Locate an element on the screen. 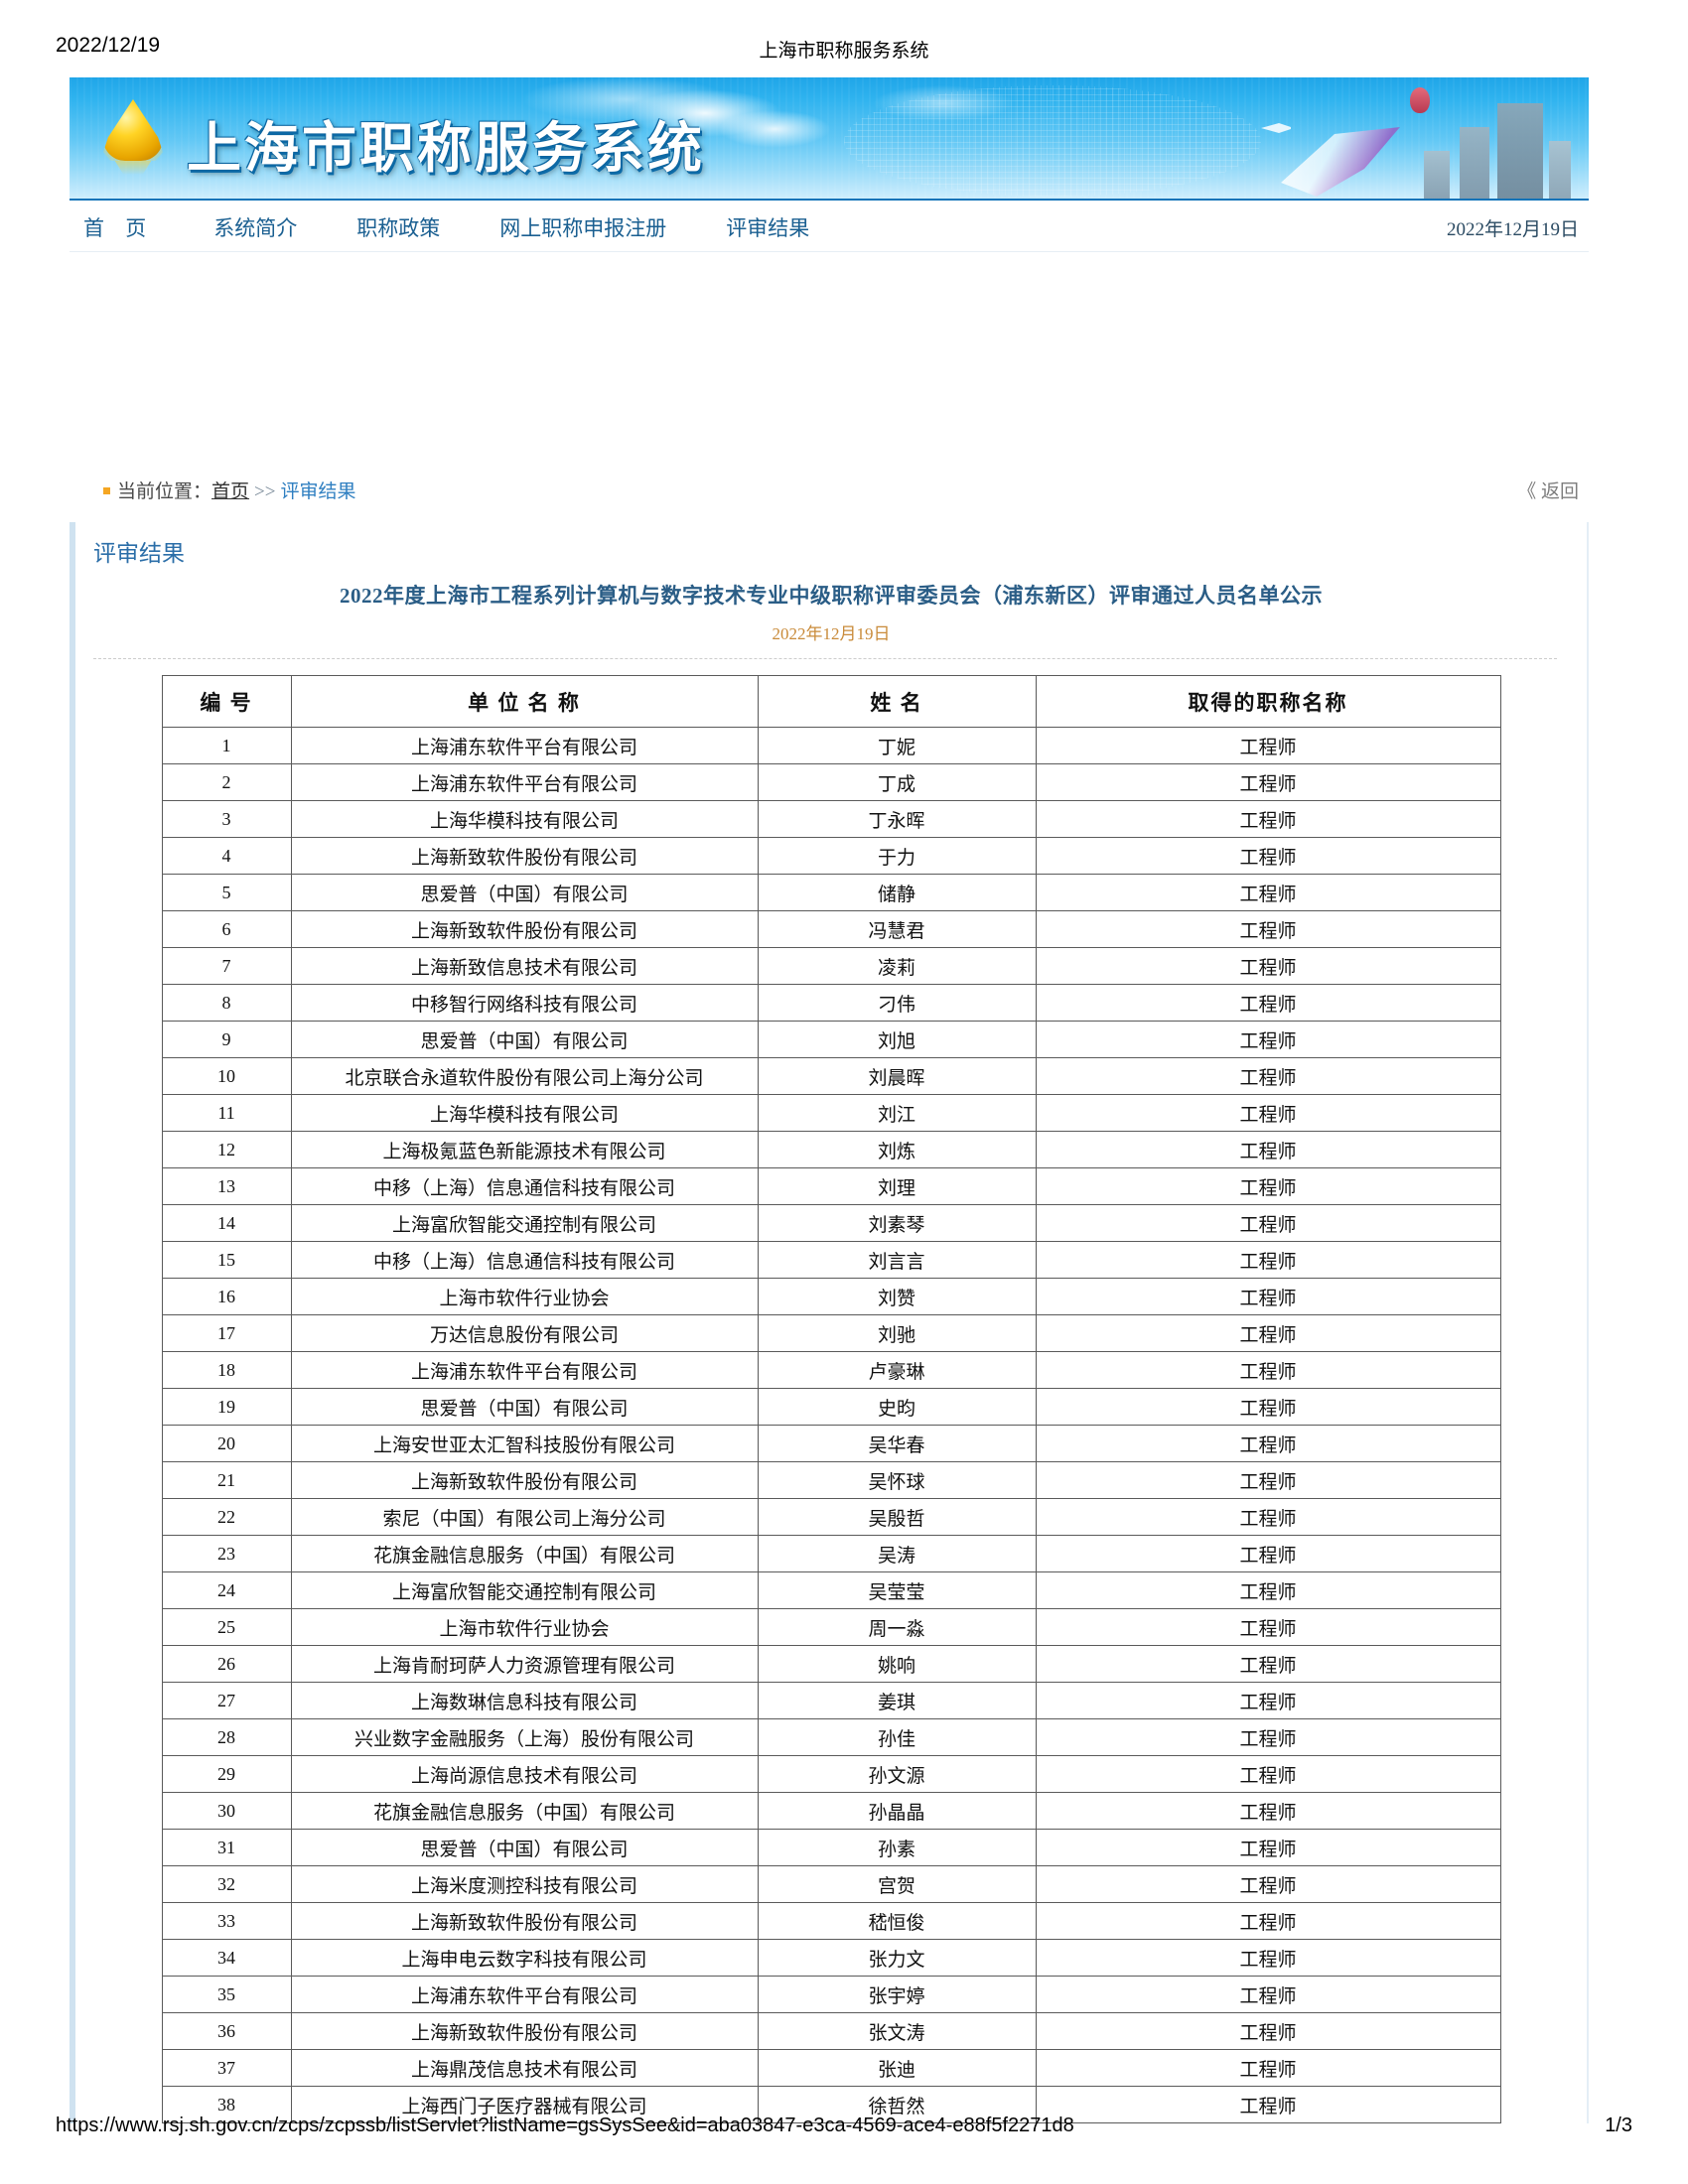  shanghai-emblem-icon is located at coordinates (133, 137).